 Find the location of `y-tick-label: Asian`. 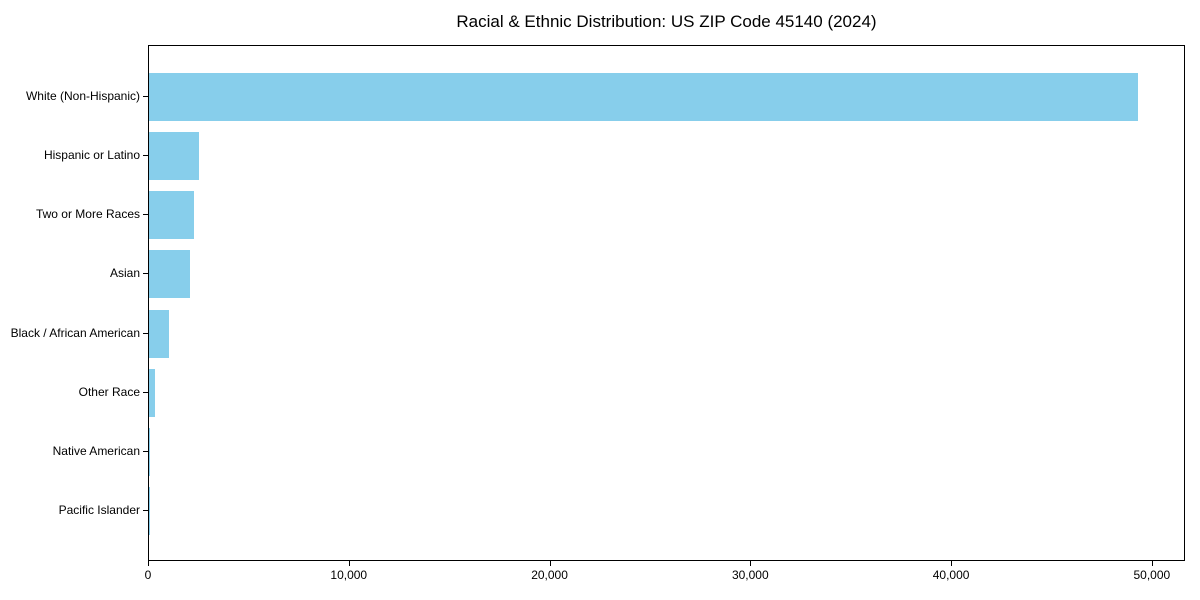

y-tick-label: Asian is located at coordinates (124, 273).